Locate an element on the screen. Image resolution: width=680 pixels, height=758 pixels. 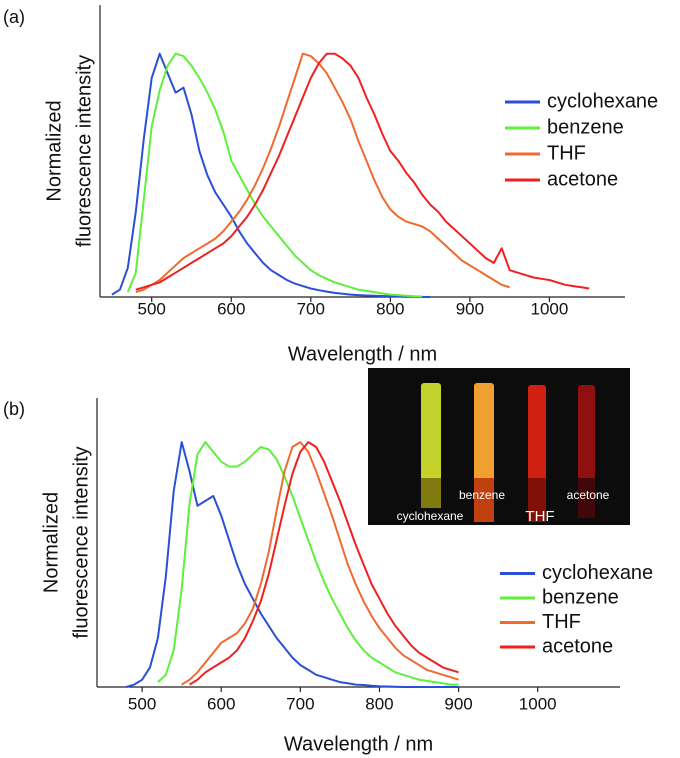
inset-photo: cyclohexane benzene THF acetone is located at coordinates (499, 446).